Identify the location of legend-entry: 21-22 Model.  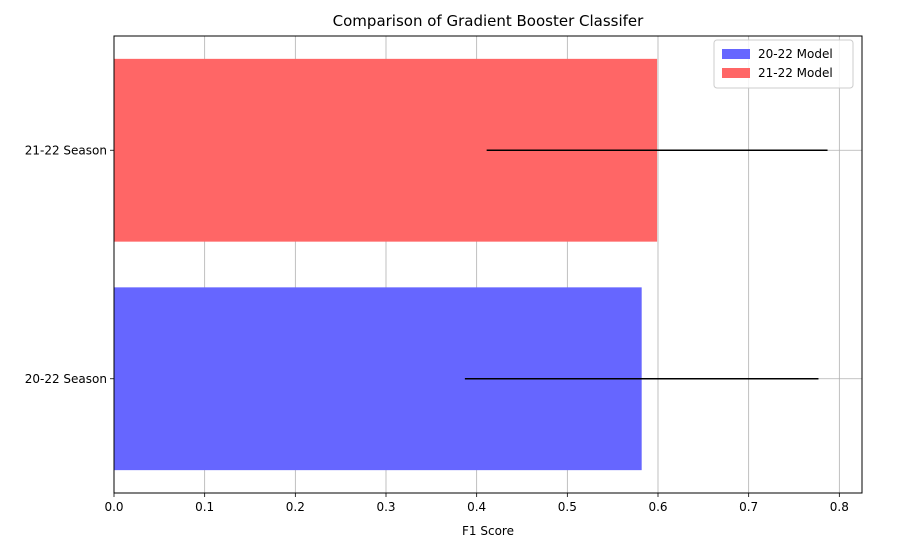
(795, 73).